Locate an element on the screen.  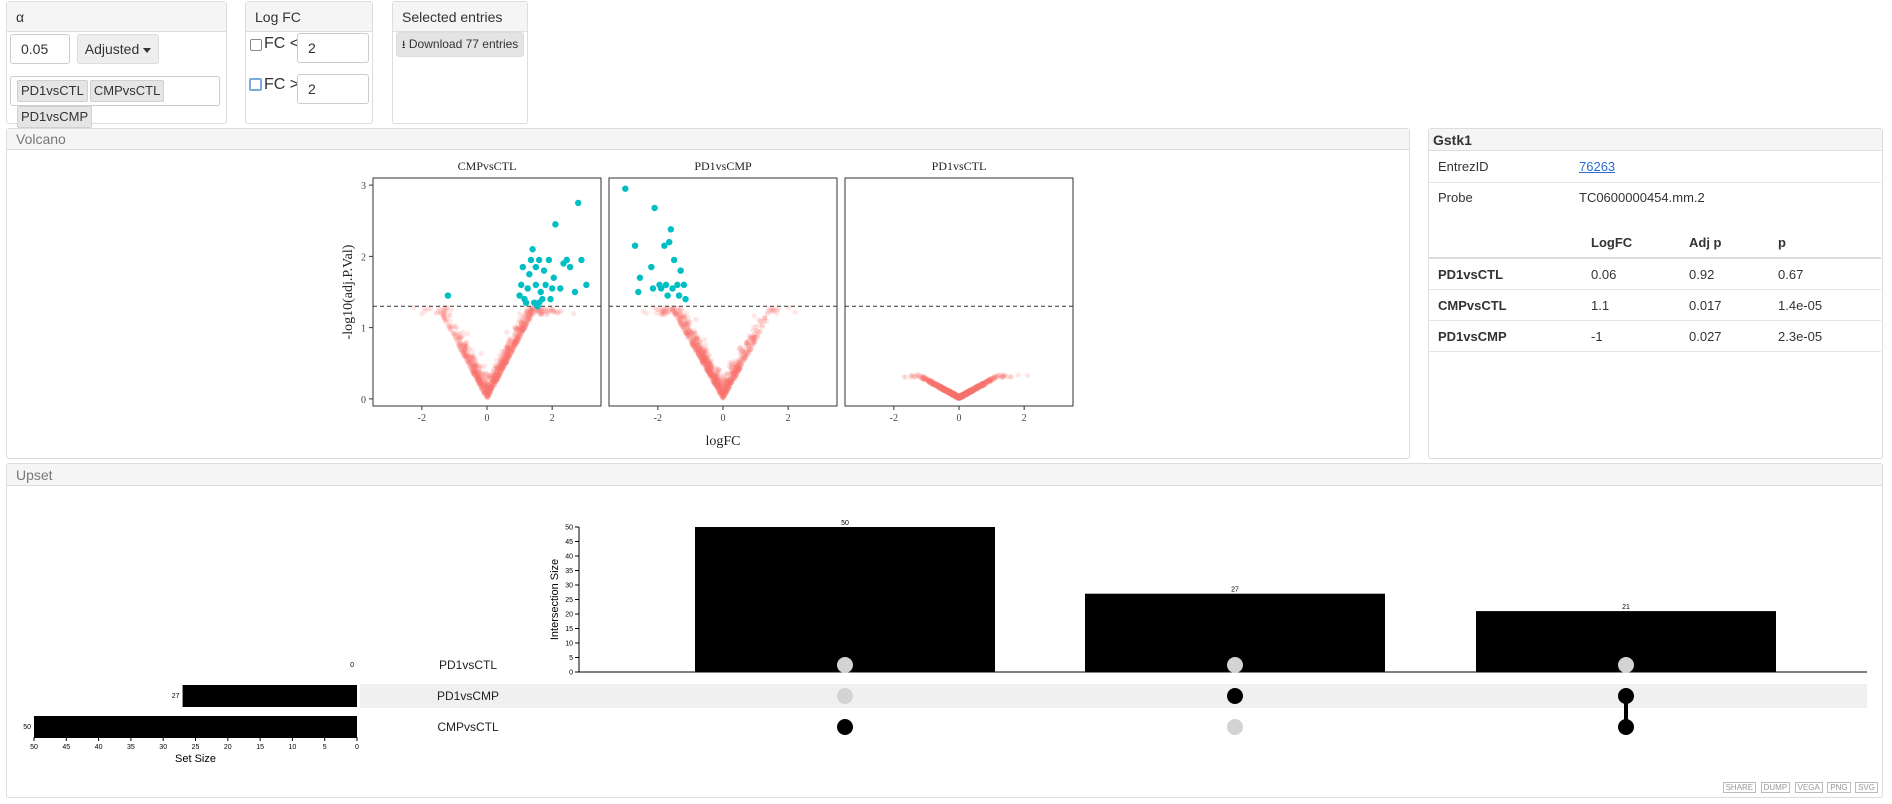
fc-lt-input: 2 is located at coordinates (333, 48).